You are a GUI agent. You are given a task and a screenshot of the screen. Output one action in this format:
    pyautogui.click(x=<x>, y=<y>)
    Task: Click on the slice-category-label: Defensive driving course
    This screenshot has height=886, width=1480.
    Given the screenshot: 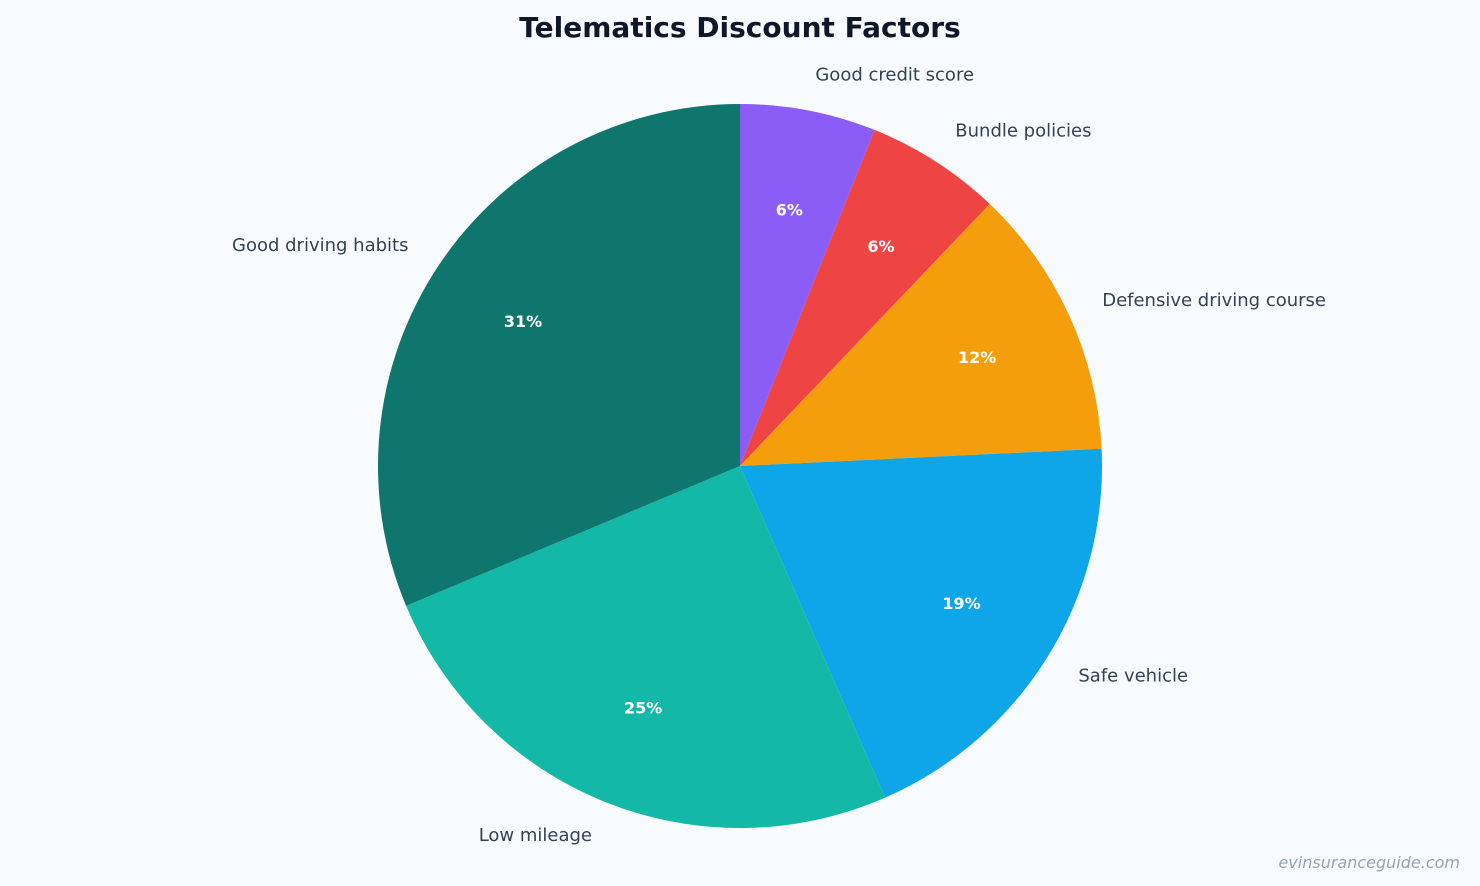 What is the action you would take?
    pyautogui.click(x=1214, y=300)
    